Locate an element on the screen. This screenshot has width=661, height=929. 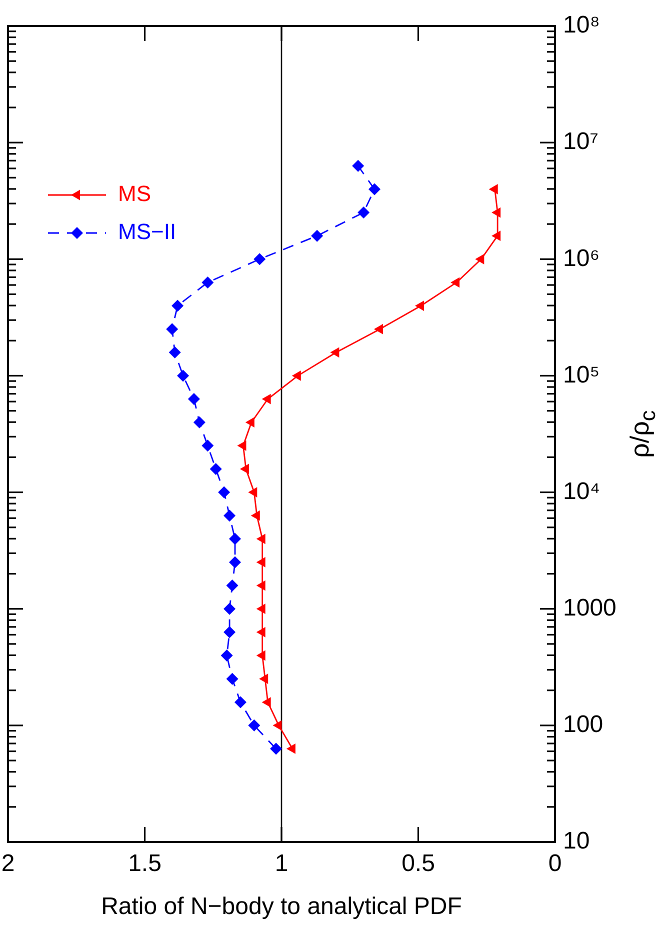
x-tick-label: 1.5 is located at coordinates (145, 864).